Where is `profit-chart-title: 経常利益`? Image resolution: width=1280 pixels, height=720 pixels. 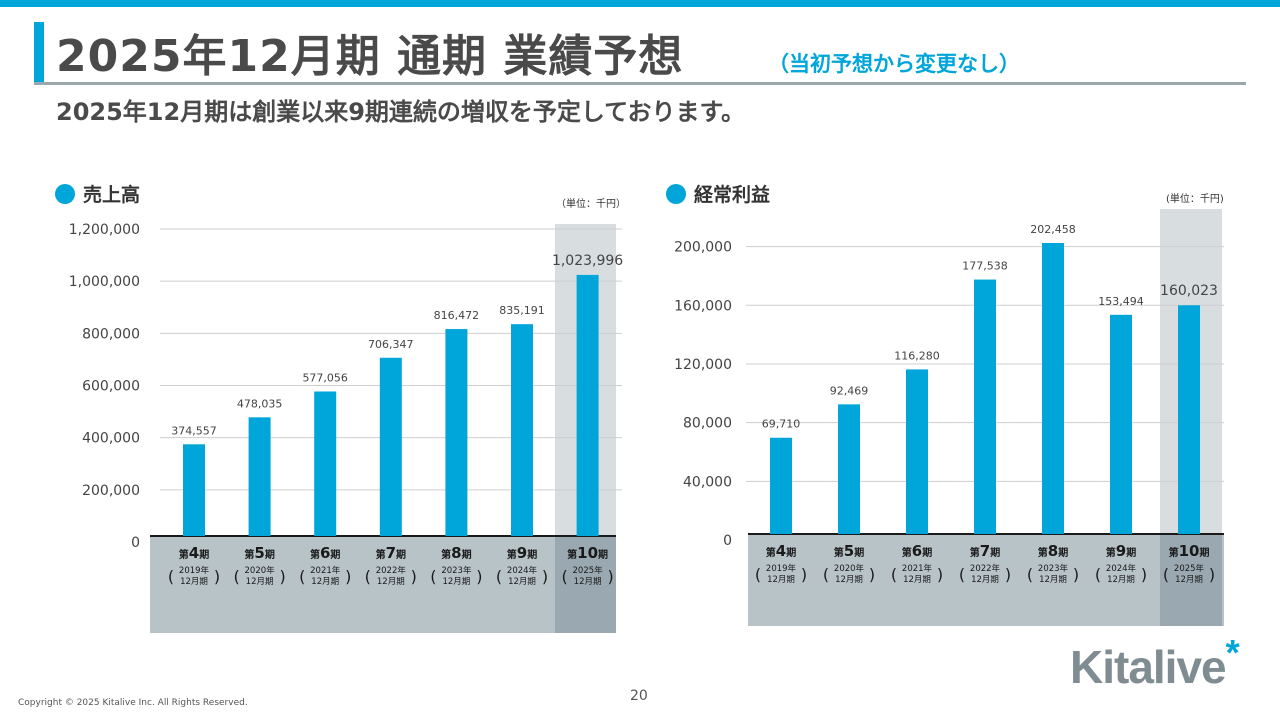 profit-chart-title: 経常利益 is located at coordinates (732, 195).